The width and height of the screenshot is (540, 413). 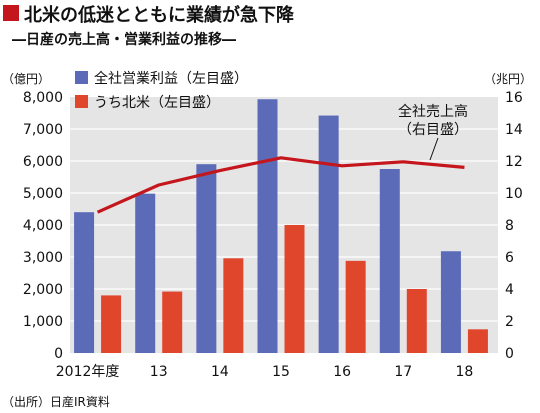 I want to click on right-axis-unit: （兆円）, so click(x=508, y=79).